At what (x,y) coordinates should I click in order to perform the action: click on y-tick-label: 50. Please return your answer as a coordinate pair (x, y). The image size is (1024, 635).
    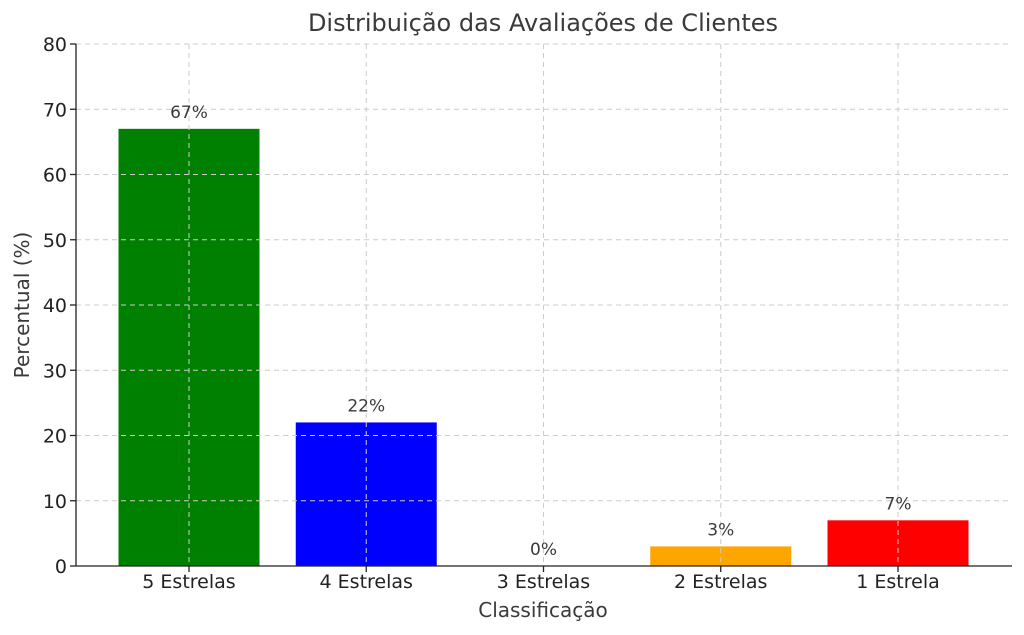
    Looking at the image, I should click on (55, 241).